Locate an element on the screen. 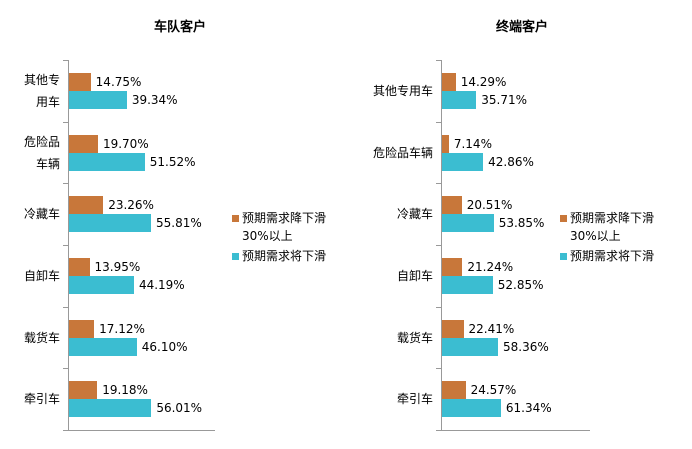 This screenshot has width=692, height=449. value-label: 24.57% is located at coordinates (493, 390).